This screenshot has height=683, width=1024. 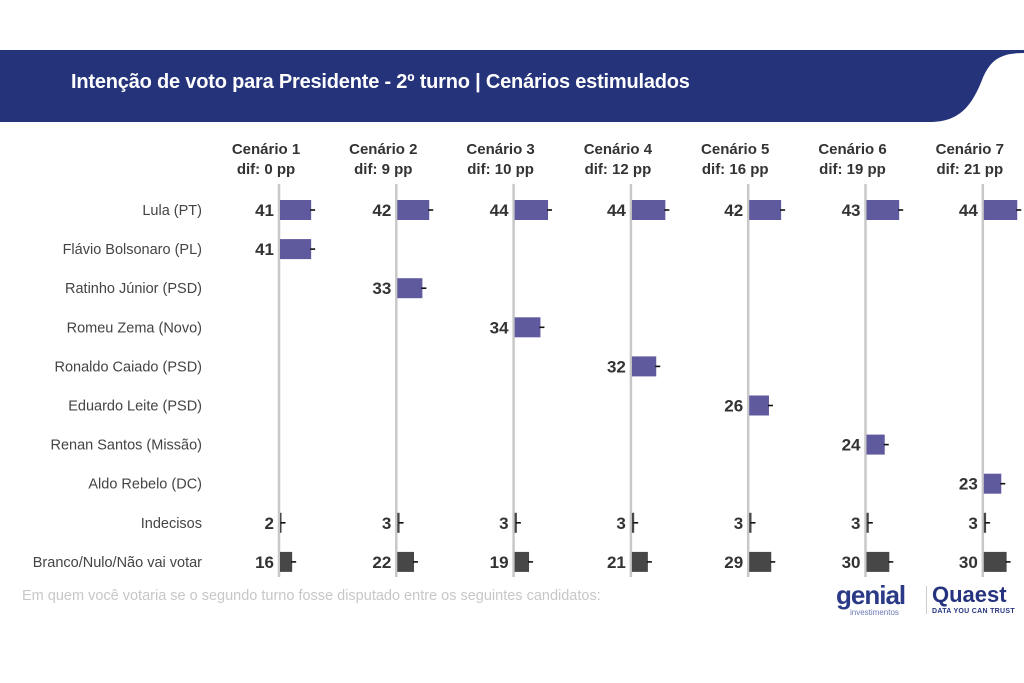 What do you see at coordinates (264, 562) in the screenshot?
I see `data-label: 16` at bounding box center [264, 562].